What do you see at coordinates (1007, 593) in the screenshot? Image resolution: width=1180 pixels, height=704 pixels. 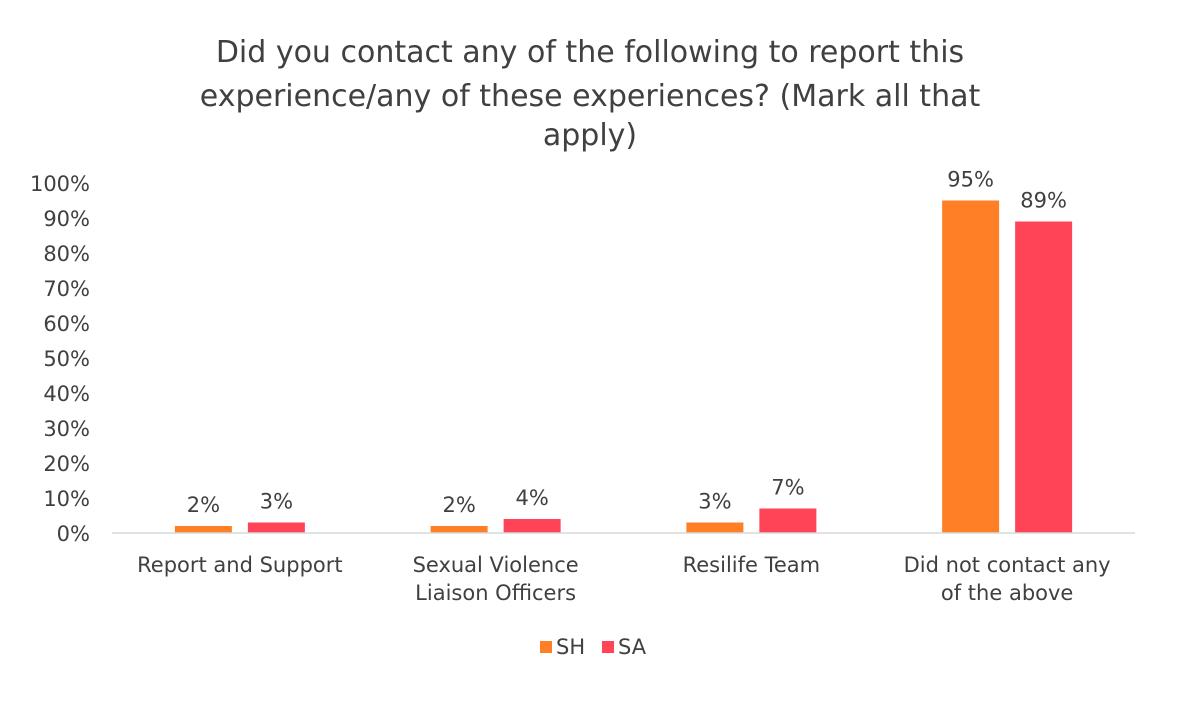 I see `category-label: of the above` at bounding box center [1007, 593].